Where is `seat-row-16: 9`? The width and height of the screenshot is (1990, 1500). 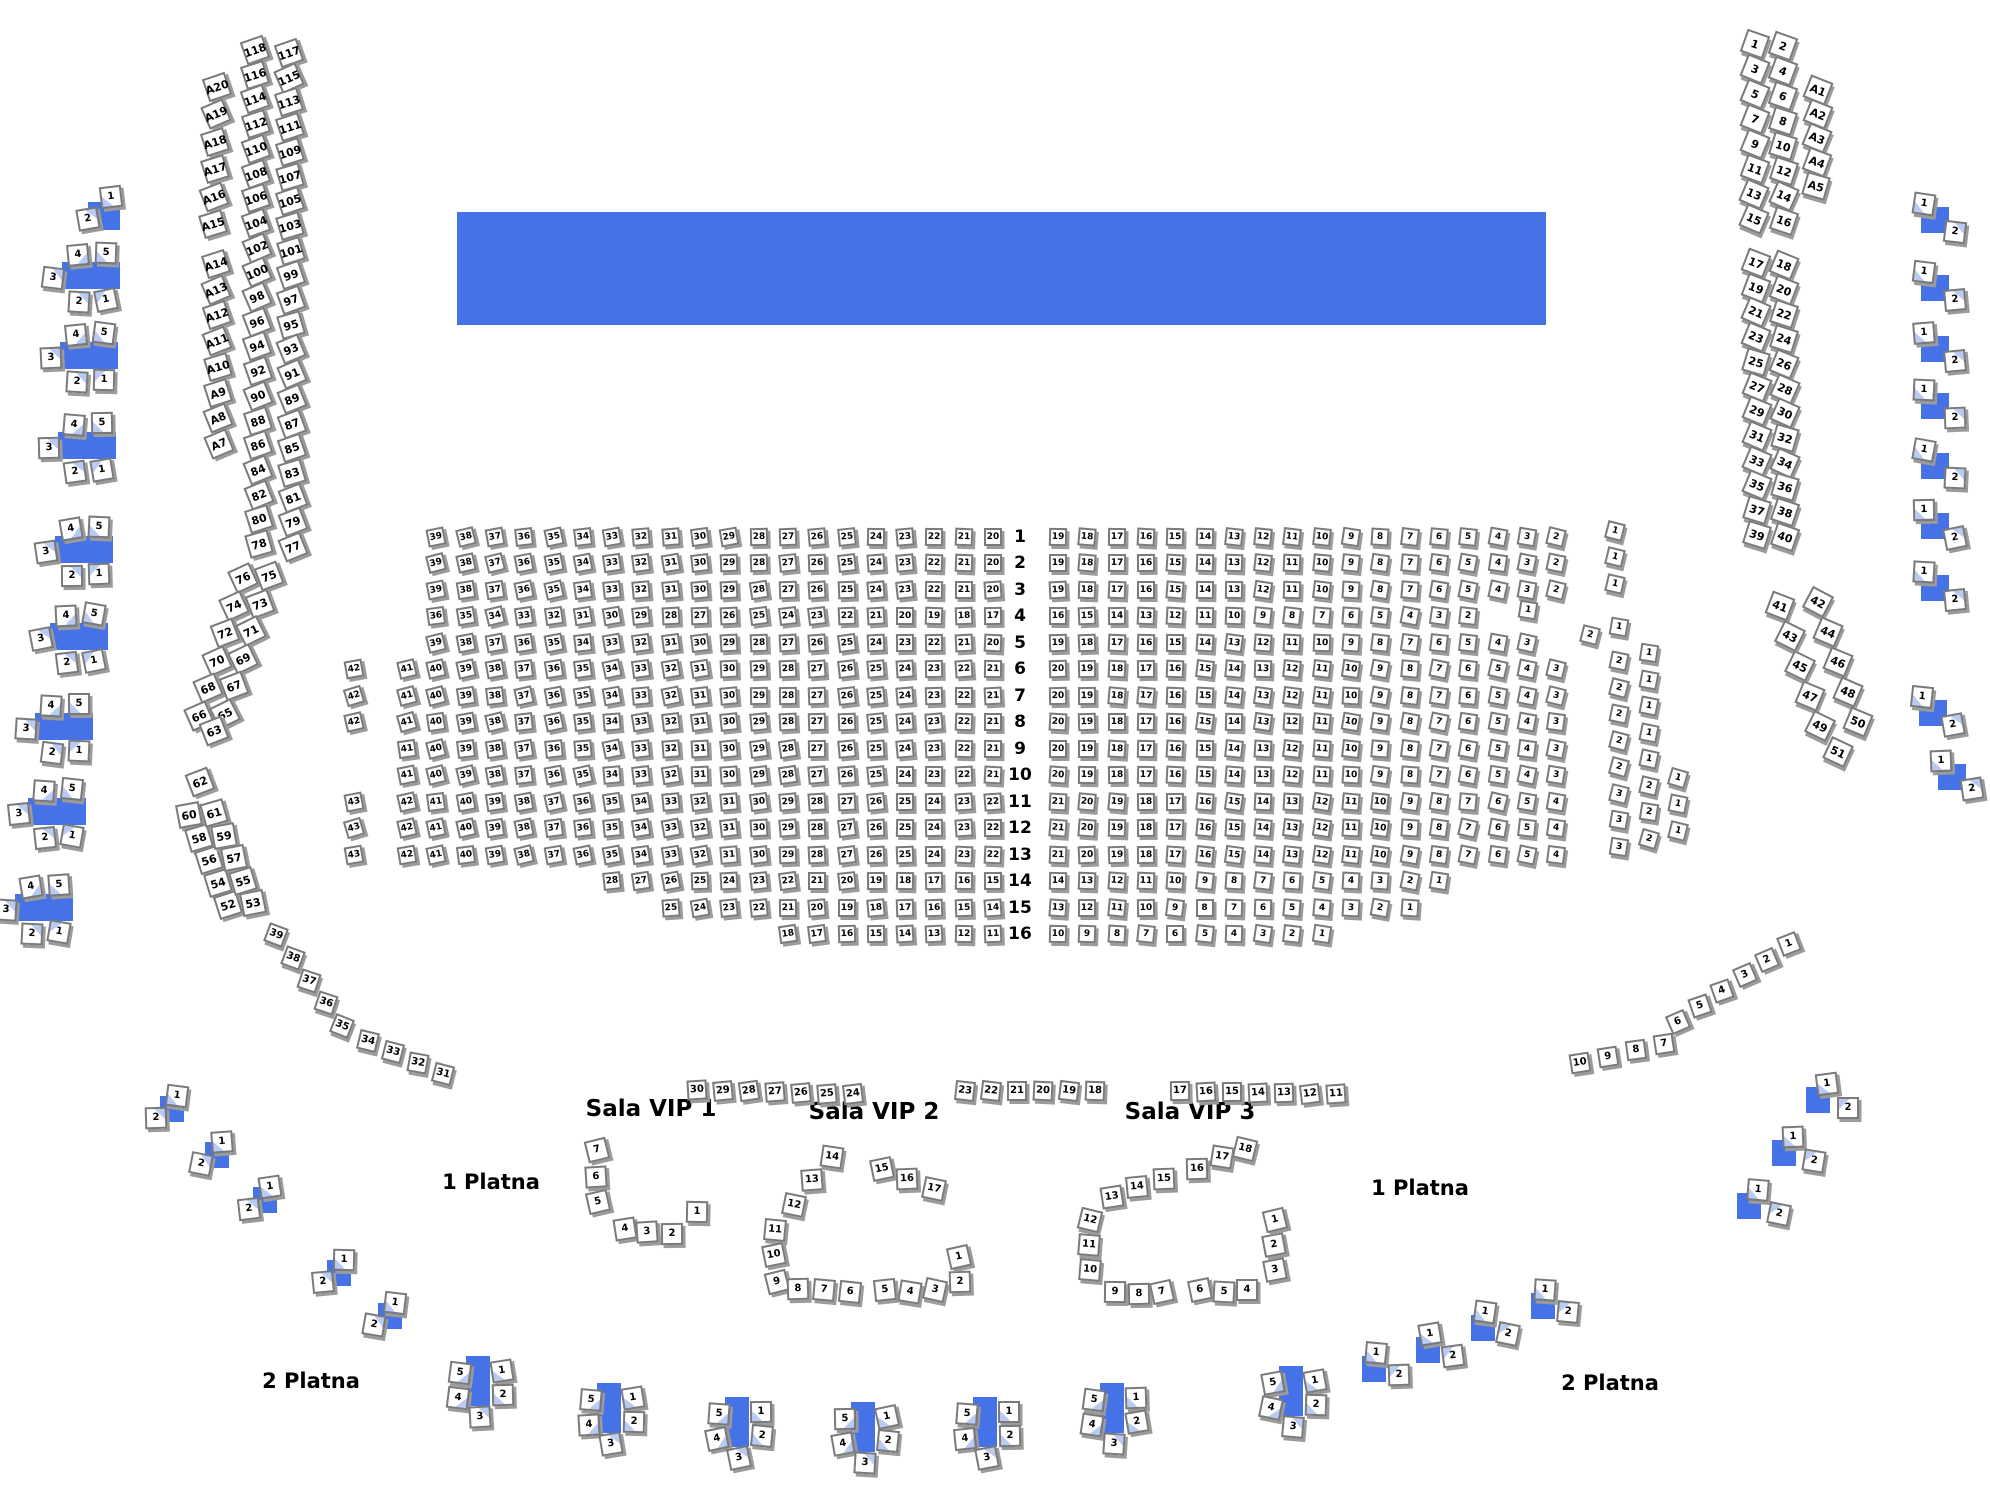
seat-row-16: 9 is located at coordinates (1087, 934).